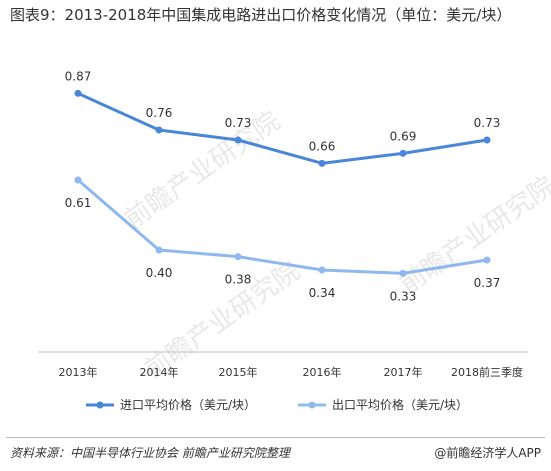 This screenshot has width=551, height=471. I want to click on data-label: 0.33, so click(403, 296).